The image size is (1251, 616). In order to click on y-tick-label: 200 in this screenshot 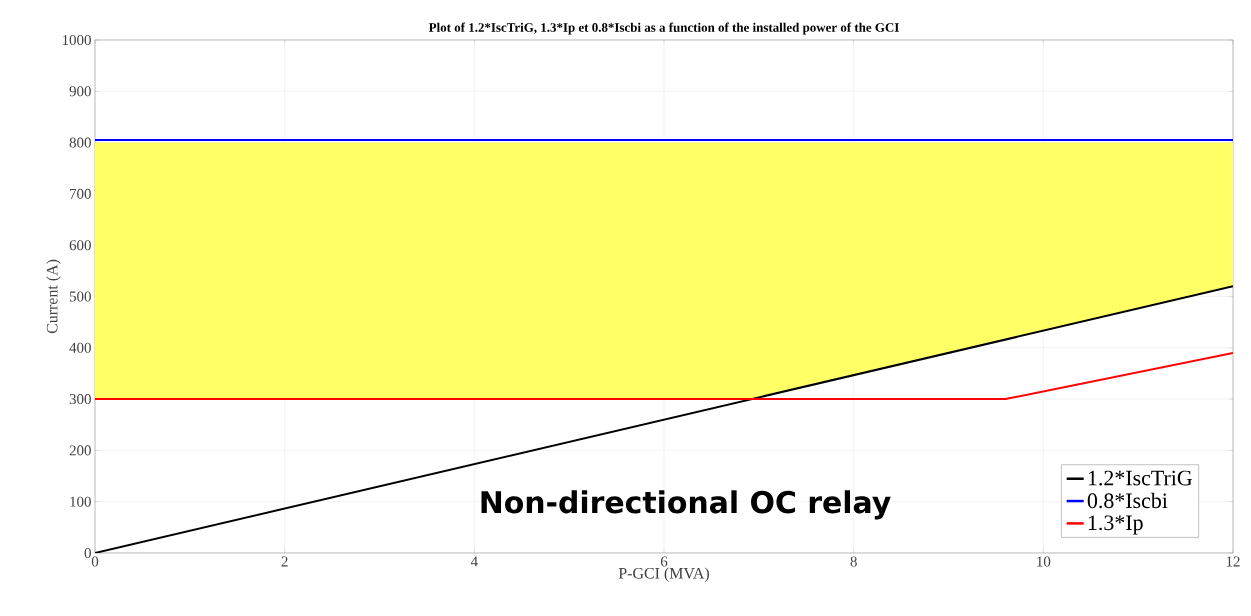, I will do `click(80, 450)`.